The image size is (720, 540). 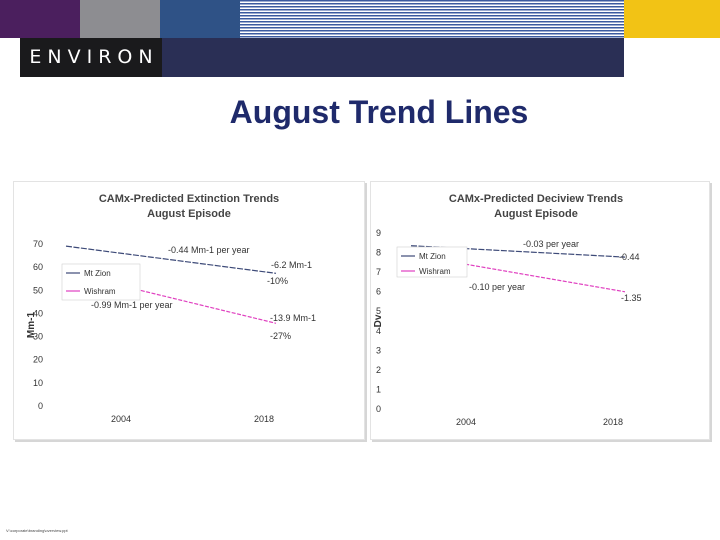 I want to click on y-tick-label: 20, so click(x=38, y=360).